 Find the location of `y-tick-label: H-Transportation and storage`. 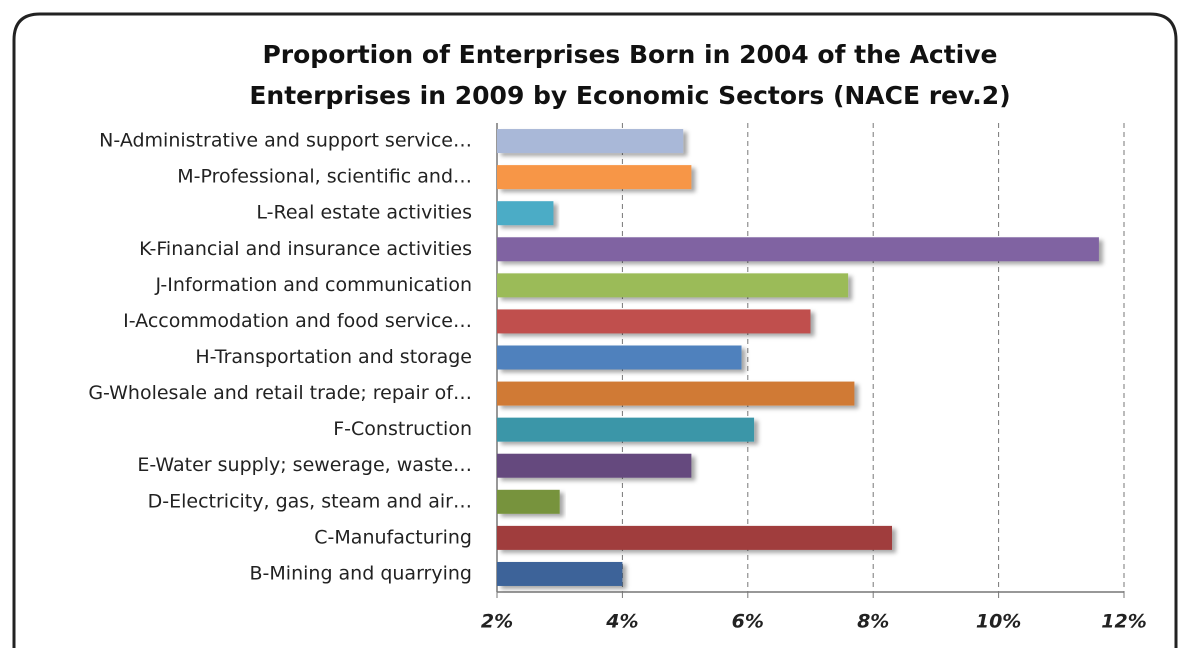

y-tick-label: H-Transportation and storage is located at coordinates (333, 357).